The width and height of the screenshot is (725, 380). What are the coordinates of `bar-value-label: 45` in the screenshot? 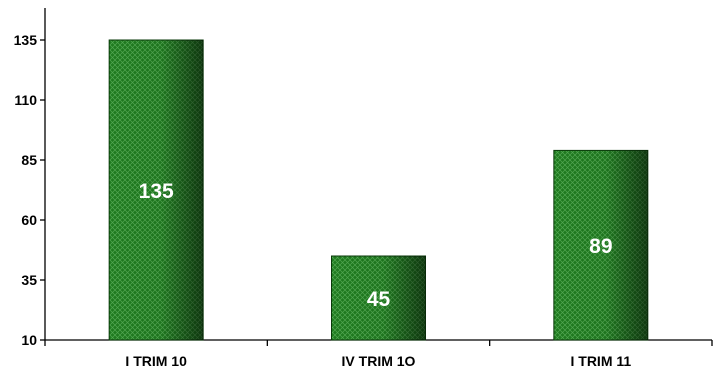 It's located at (379, 299).